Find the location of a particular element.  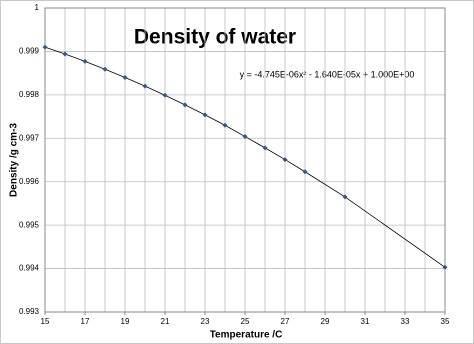

y-tick-label: 0.995 is located at coordinates (29, 224).